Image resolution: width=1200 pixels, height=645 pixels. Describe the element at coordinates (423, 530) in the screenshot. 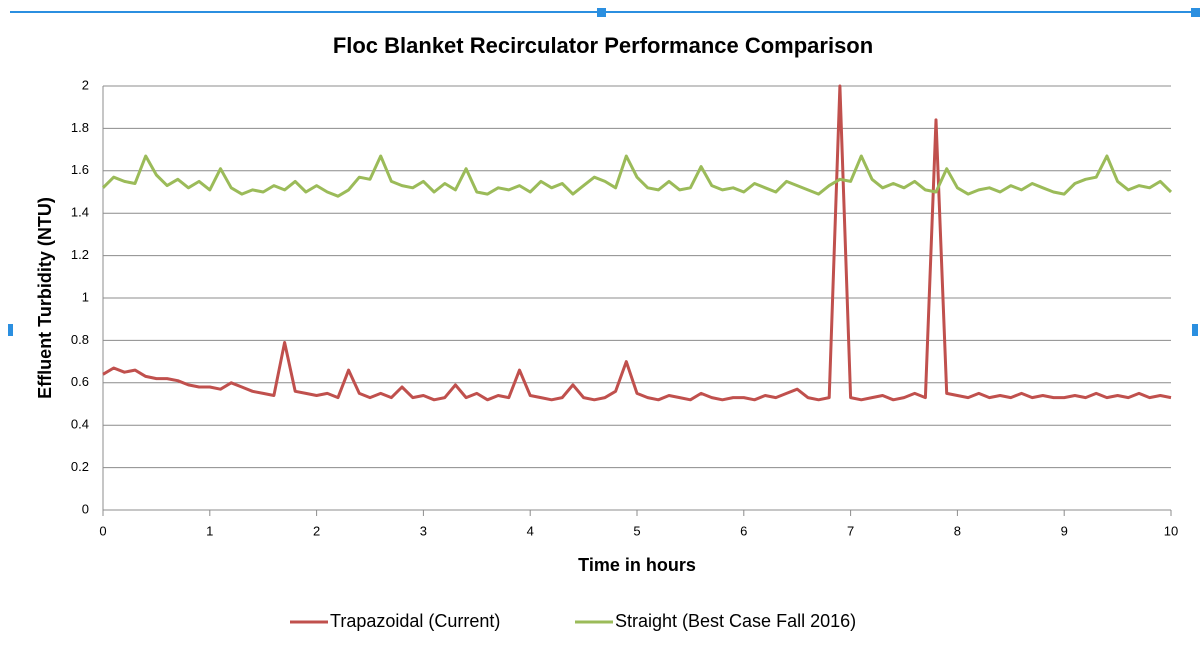

I see `x-tick-label: 3` at that location.